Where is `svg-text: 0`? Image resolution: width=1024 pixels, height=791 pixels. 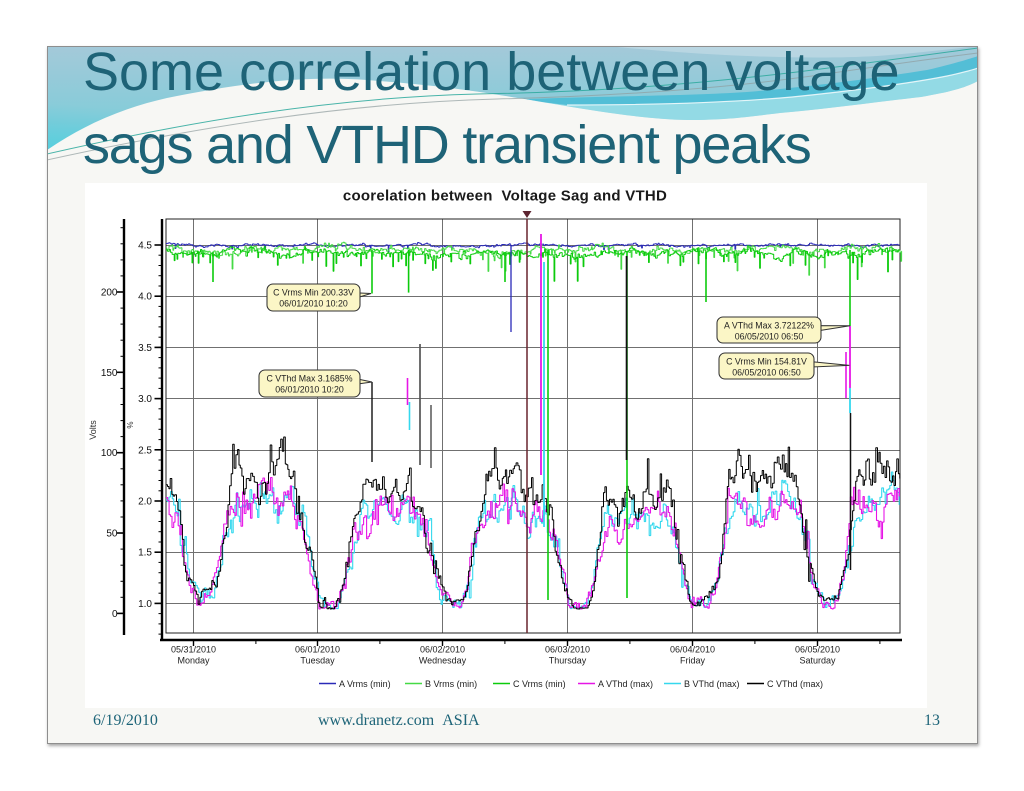 svg-text: 0 is located at coordinates (115, 614).